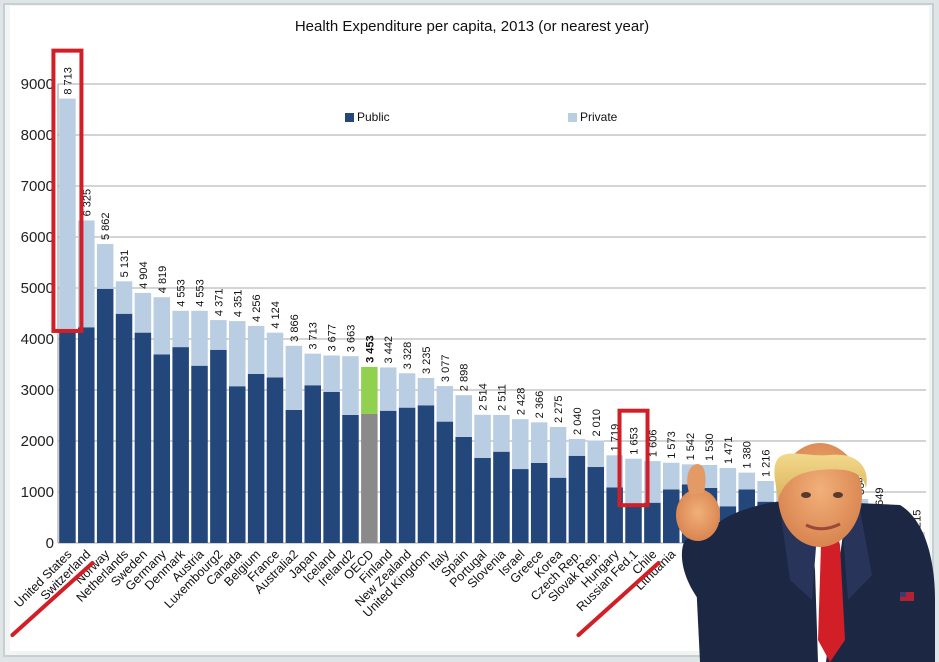  I want to click on value-label: 1 216, so click(767, 463).